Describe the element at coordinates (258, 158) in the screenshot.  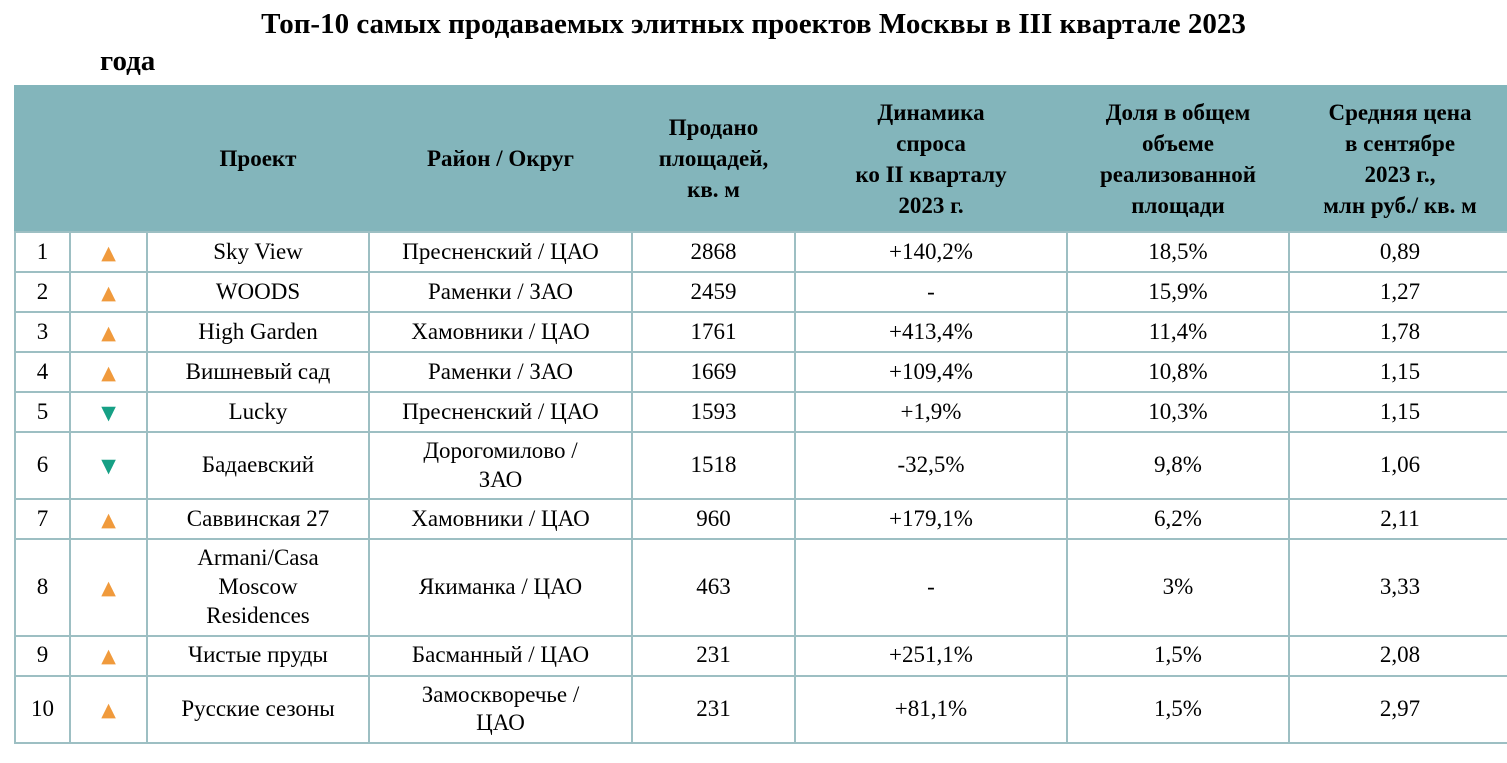
I see `header-project: Проект` at that location.